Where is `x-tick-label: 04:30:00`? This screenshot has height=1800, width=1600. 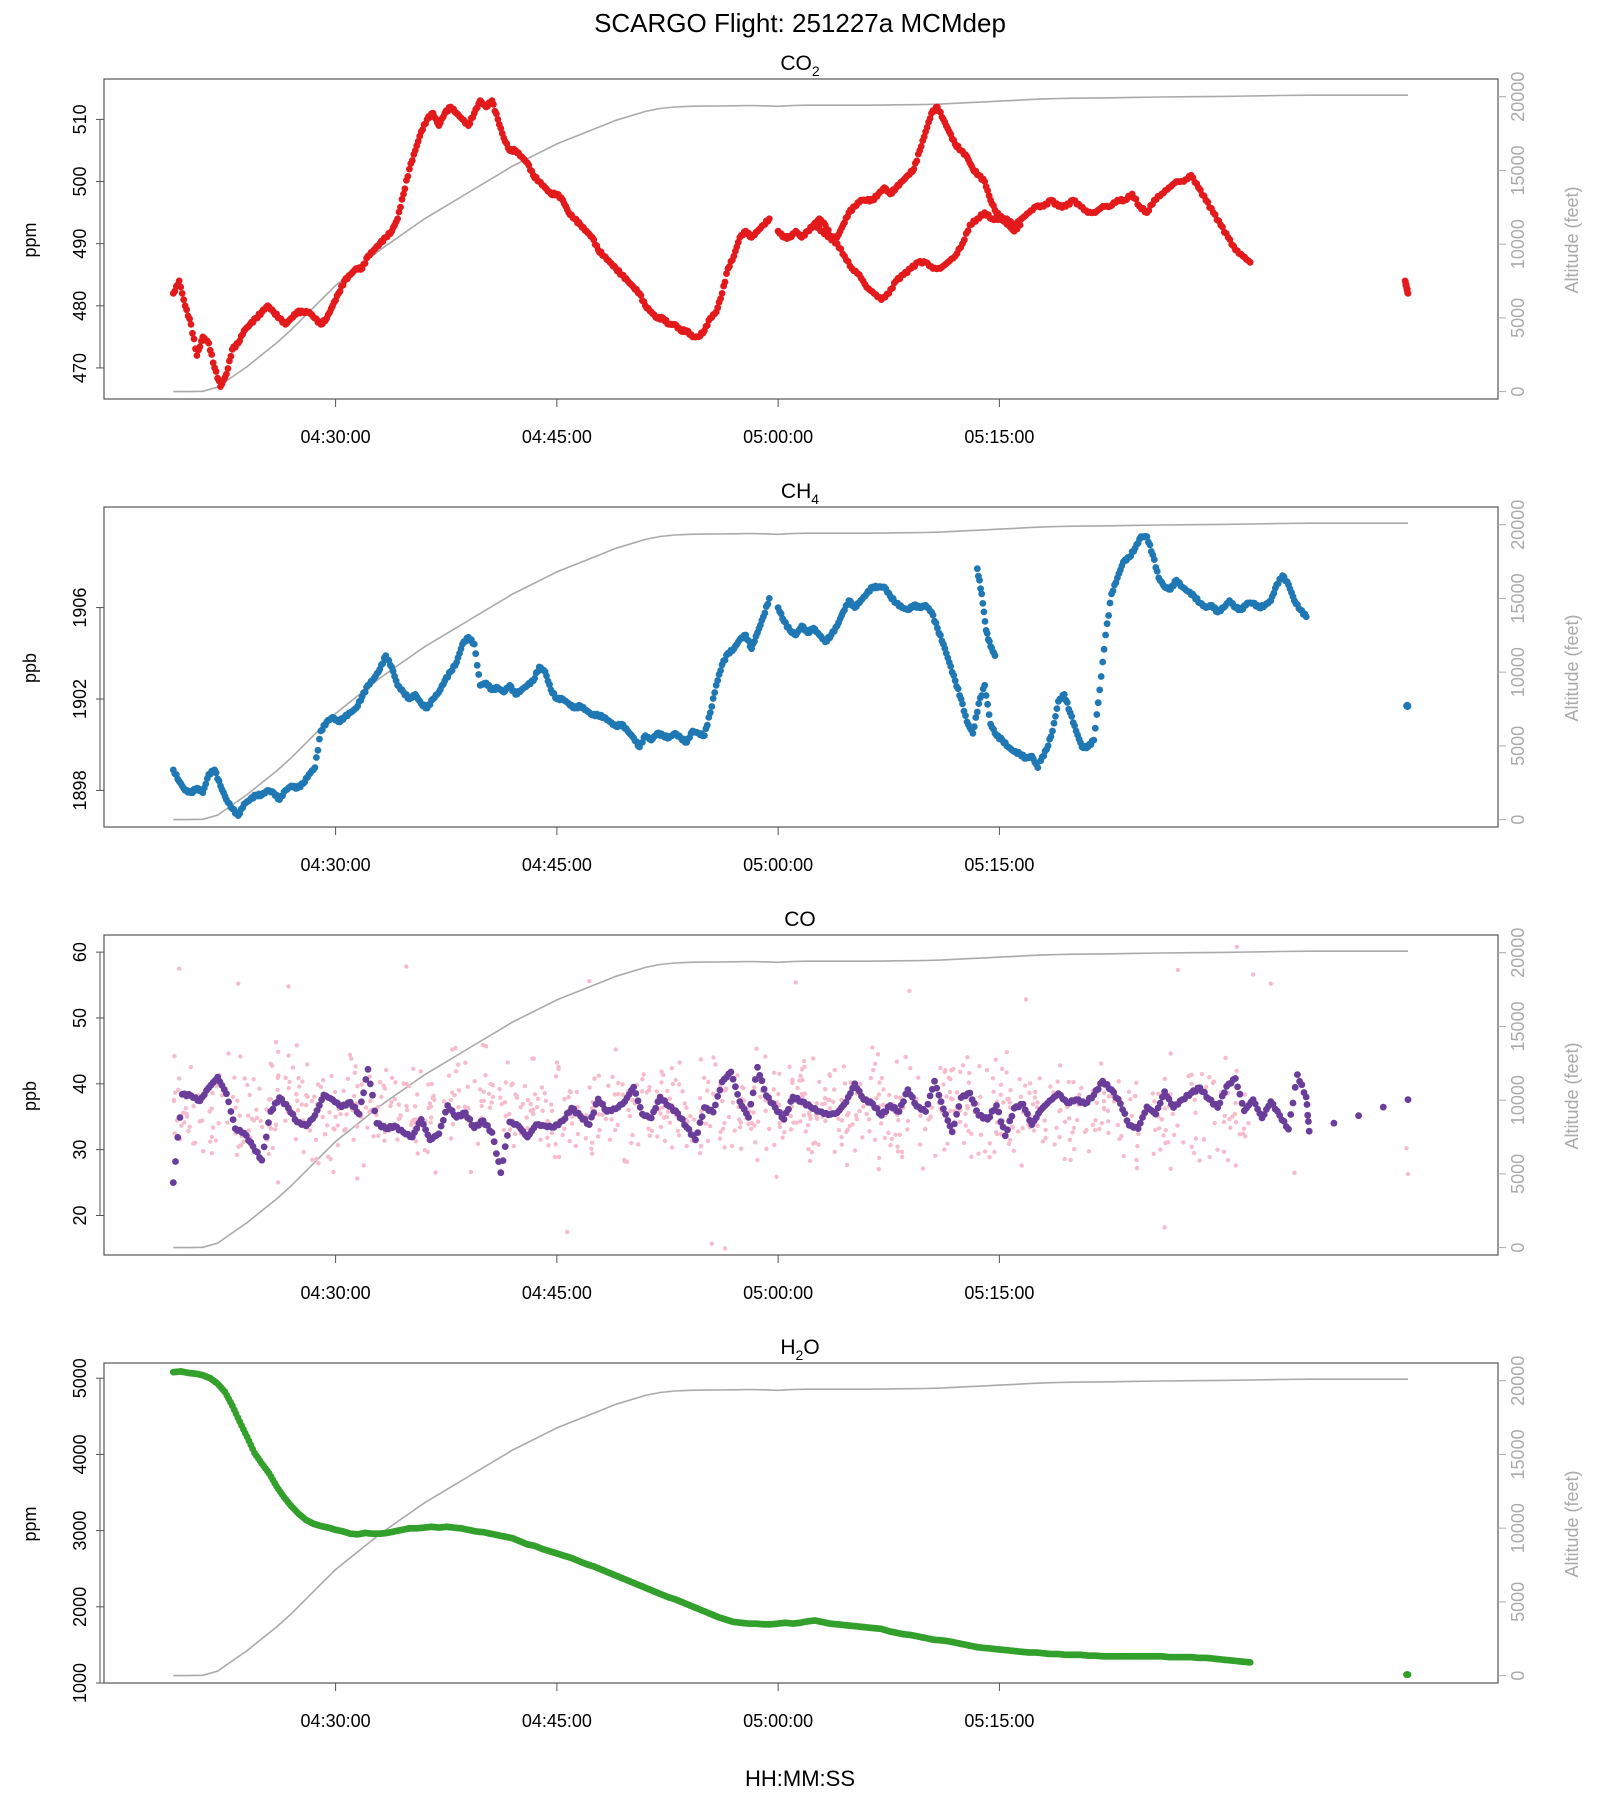 x-tick-label: 04:30:00 is located at coordinates (336, 1721).